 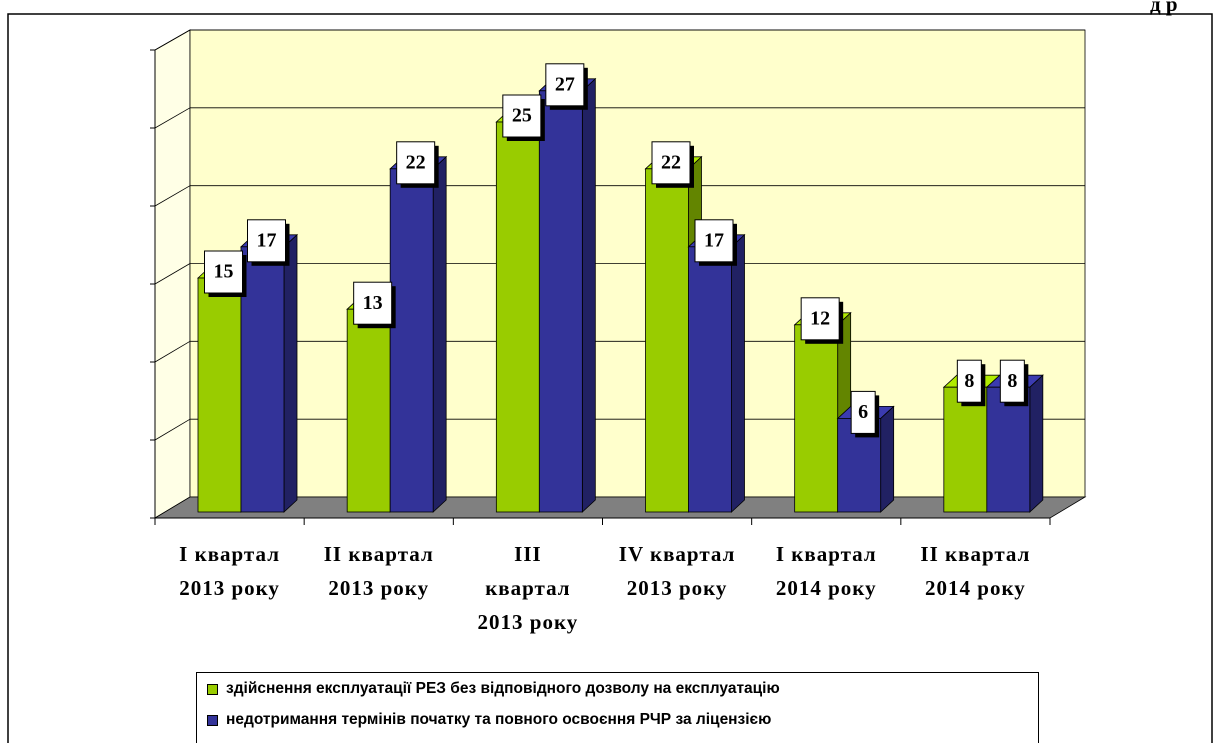 I want to click on data-label: 12, so click(x=822, y=320).